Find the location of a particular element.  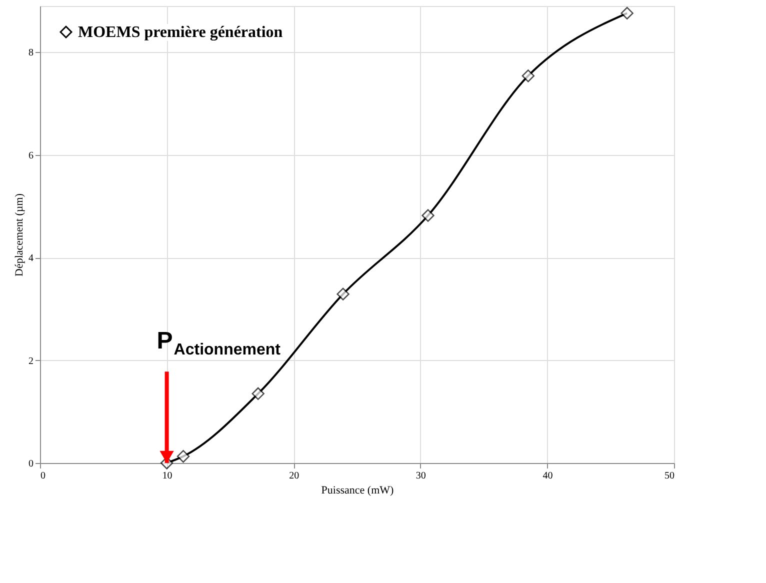

legend-label: MOEMS première génération is located at coordinates (180, 32).